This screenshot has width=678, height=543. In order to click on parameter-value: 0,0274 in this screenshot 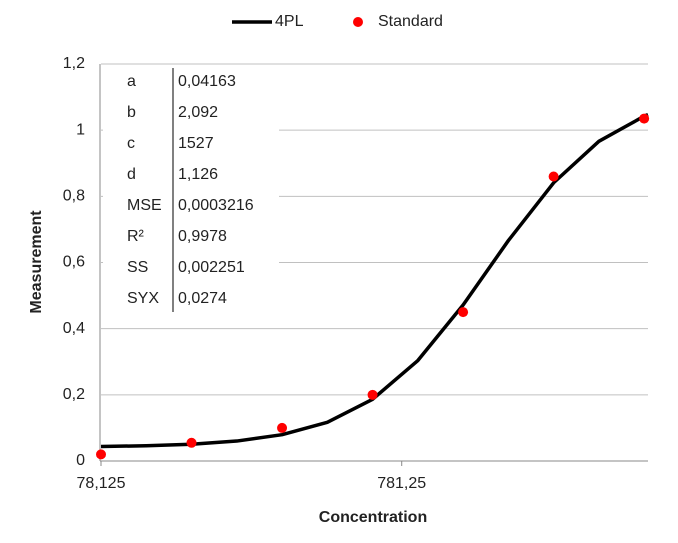, I will do `click(202, 298)`.